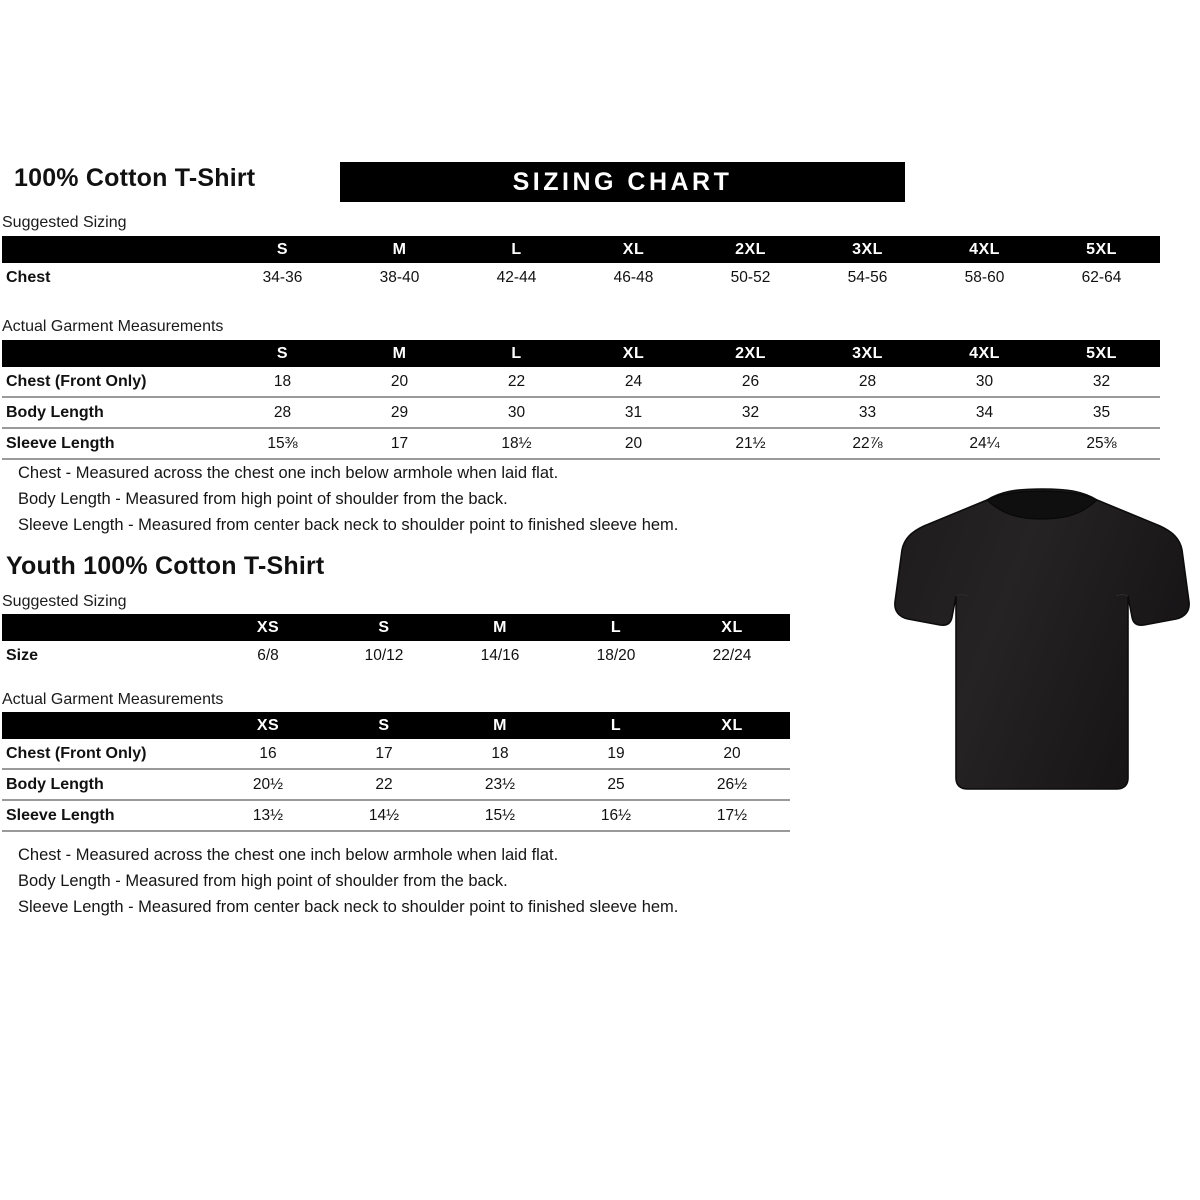 The height and width of the screenshot is (1200, 1200). I want to click on tshirt-left-sleeve-seam, so click(962, 595).